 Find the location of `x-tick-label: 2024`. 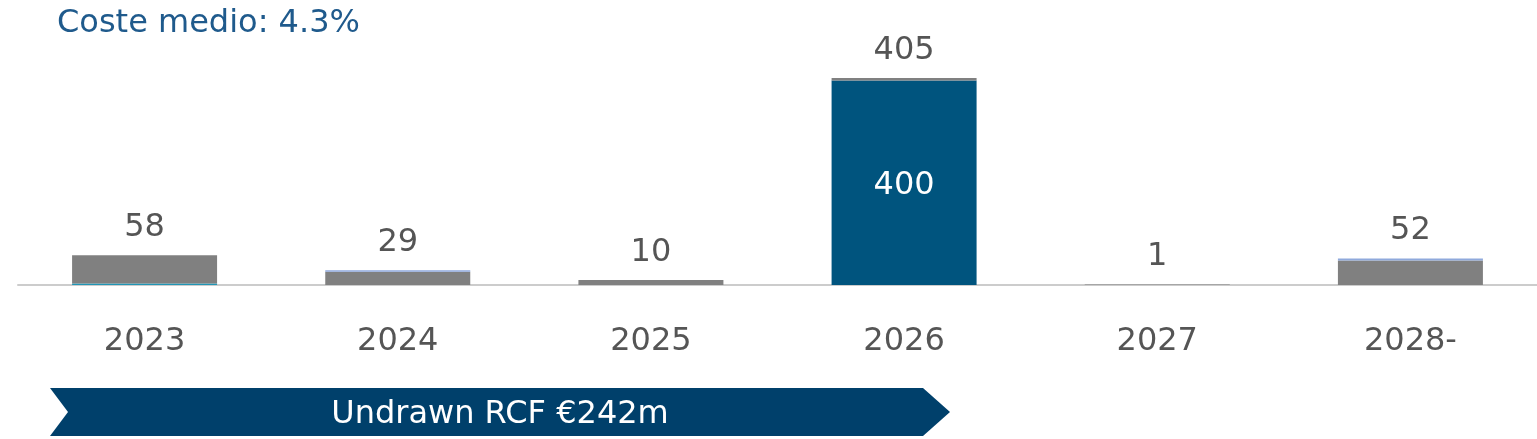

x-tick-label: 2024 is located at coordinates (398, 339).